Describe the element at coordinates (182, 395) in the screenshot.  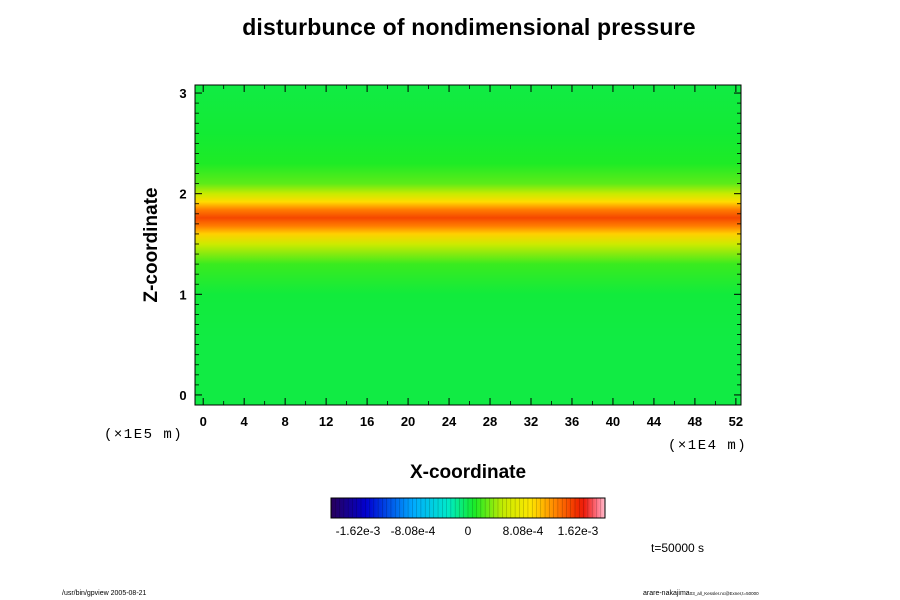
I see `y-tick-label: 0` at that location.